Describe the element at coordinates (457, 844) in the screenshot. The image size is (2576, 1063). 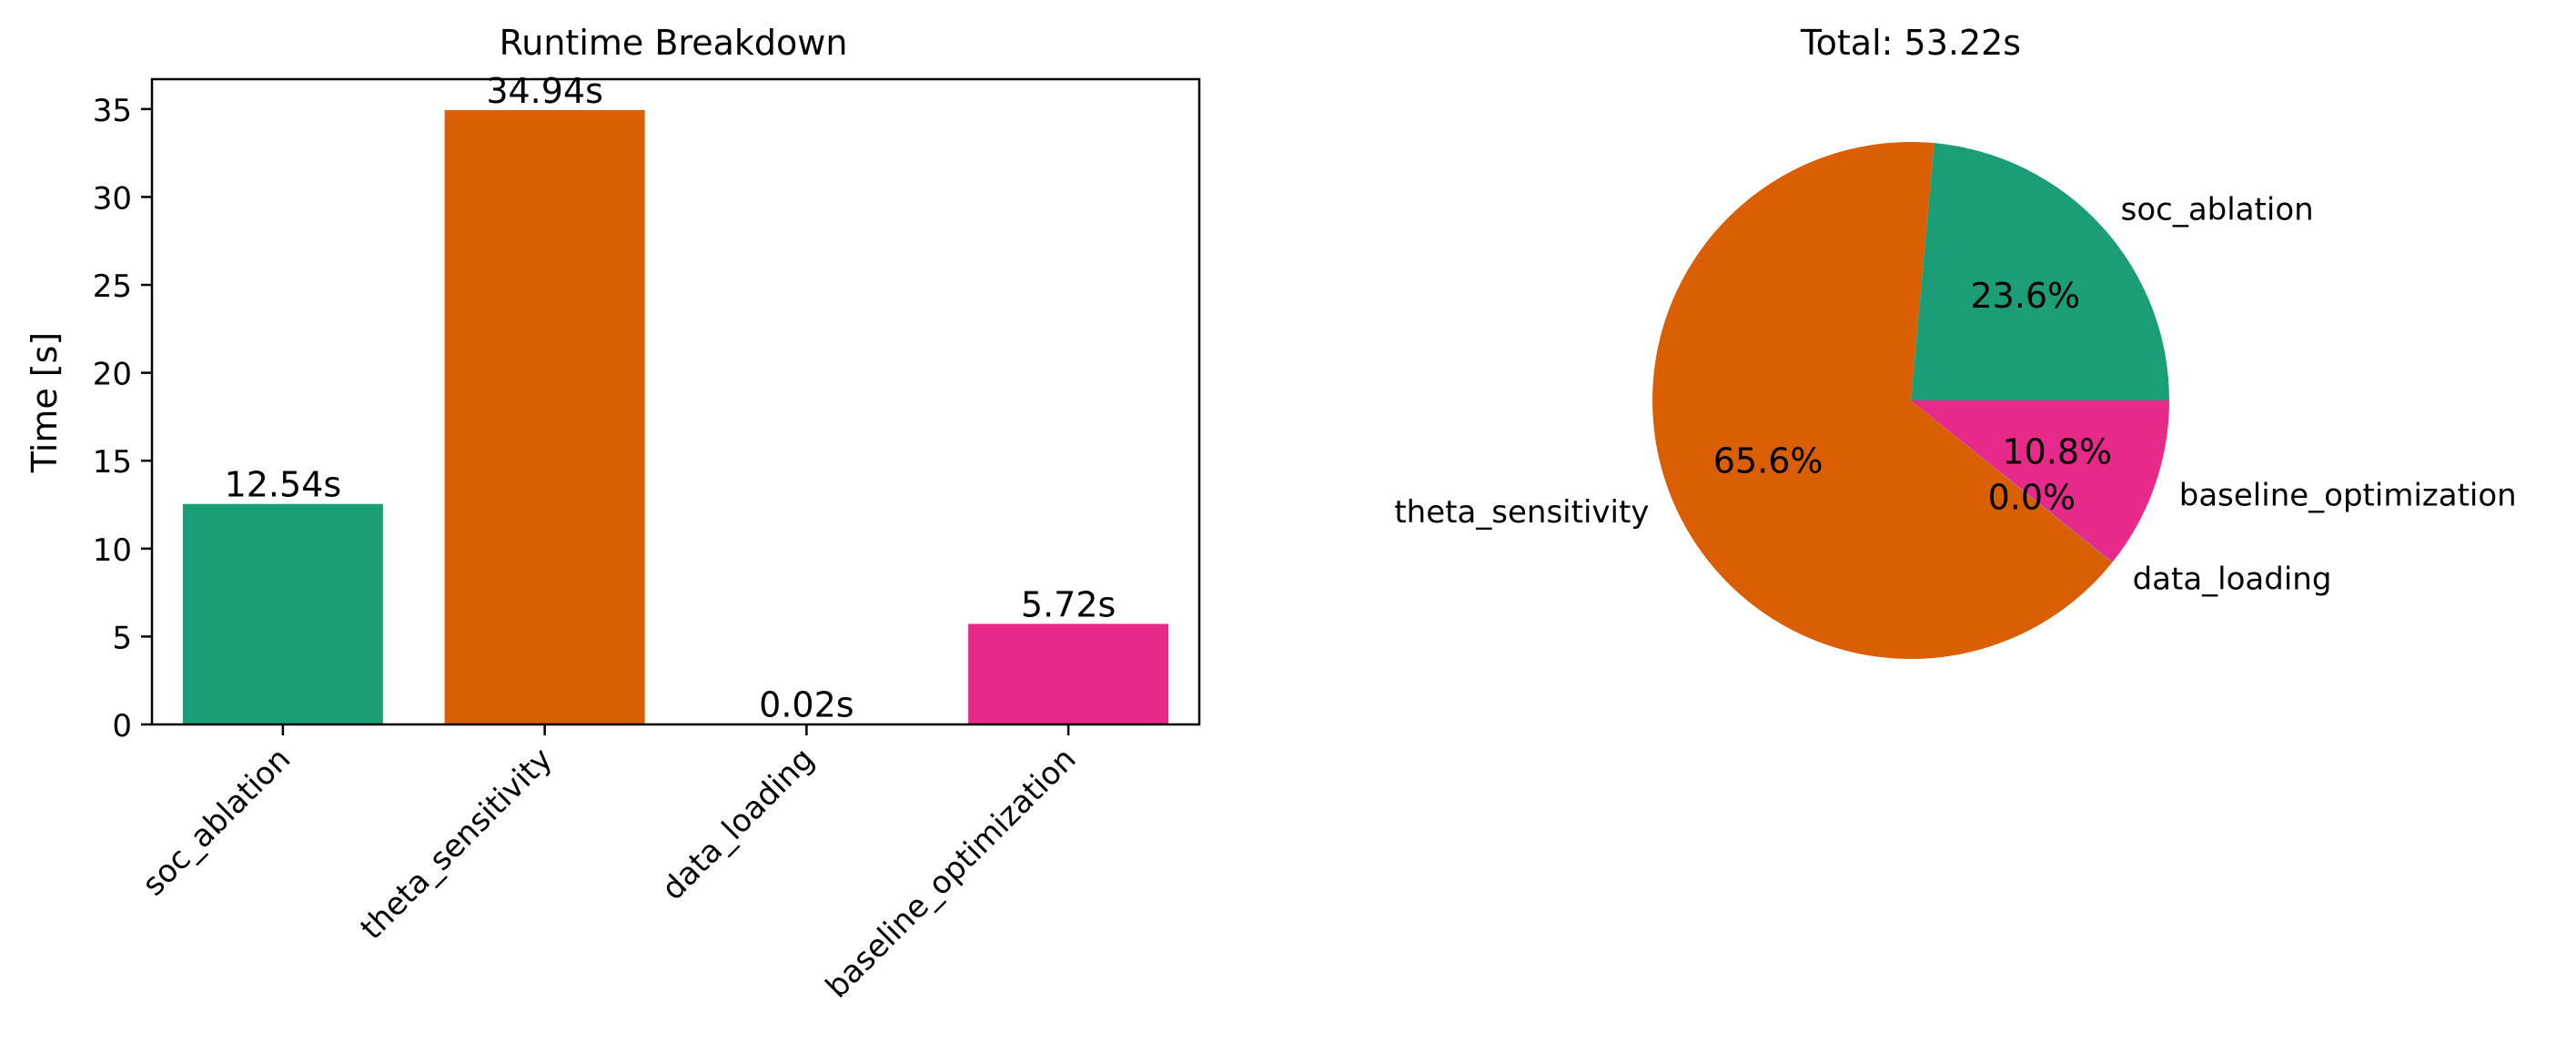
I see `x-tick-label: theta_sensitivity` at that location.